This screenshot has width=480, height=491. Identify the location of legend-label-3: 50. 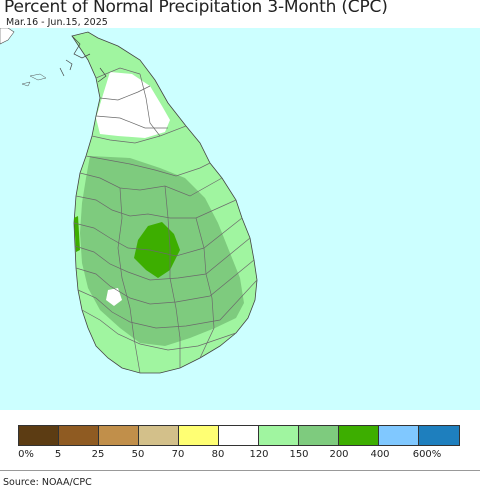
(138, 454).